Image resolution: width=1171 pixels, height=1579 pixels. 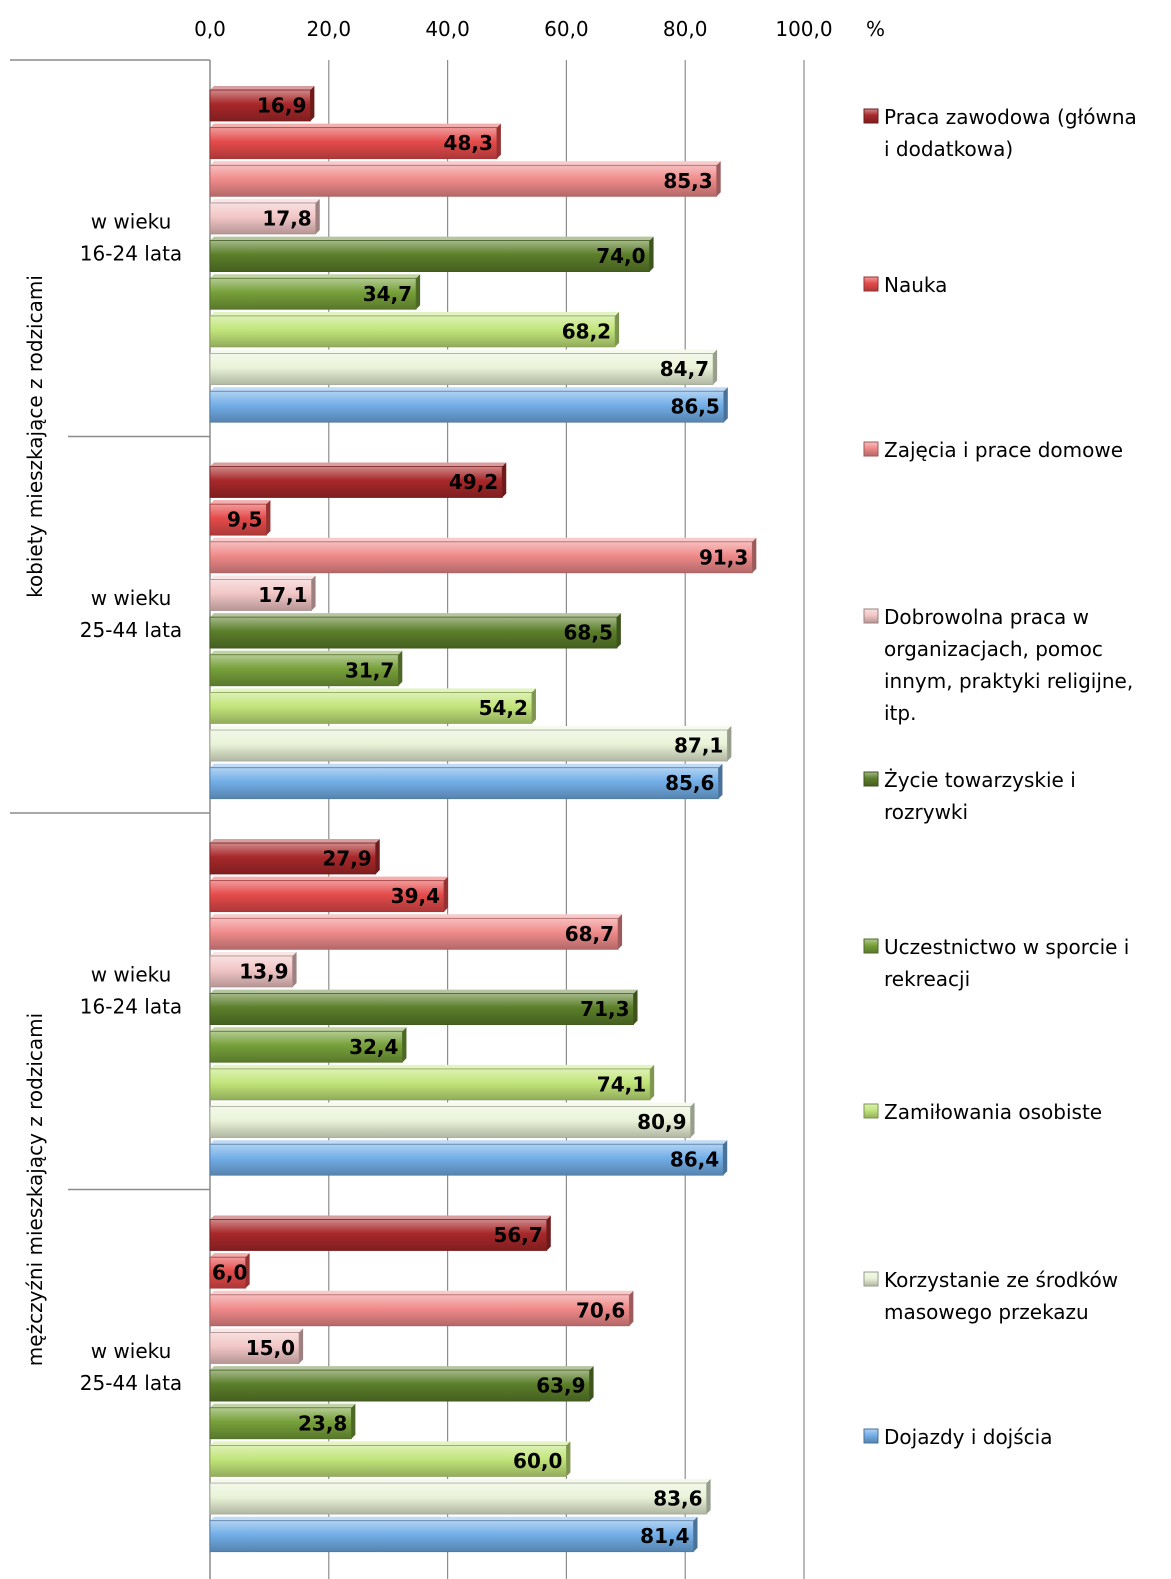 I want to click on data-label: 85,3, so click(x=687, y=181).